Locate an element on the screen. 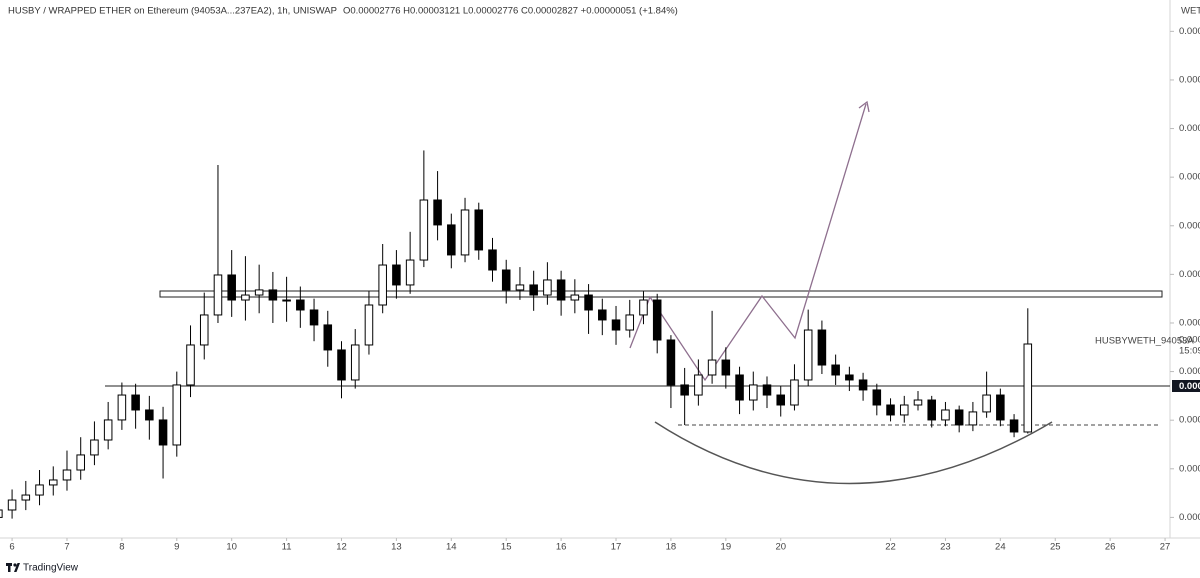 Image resolution: width=1200 pixels, height=578 pixels. x-tick-label: 8 is located at coordinates (121, 547).